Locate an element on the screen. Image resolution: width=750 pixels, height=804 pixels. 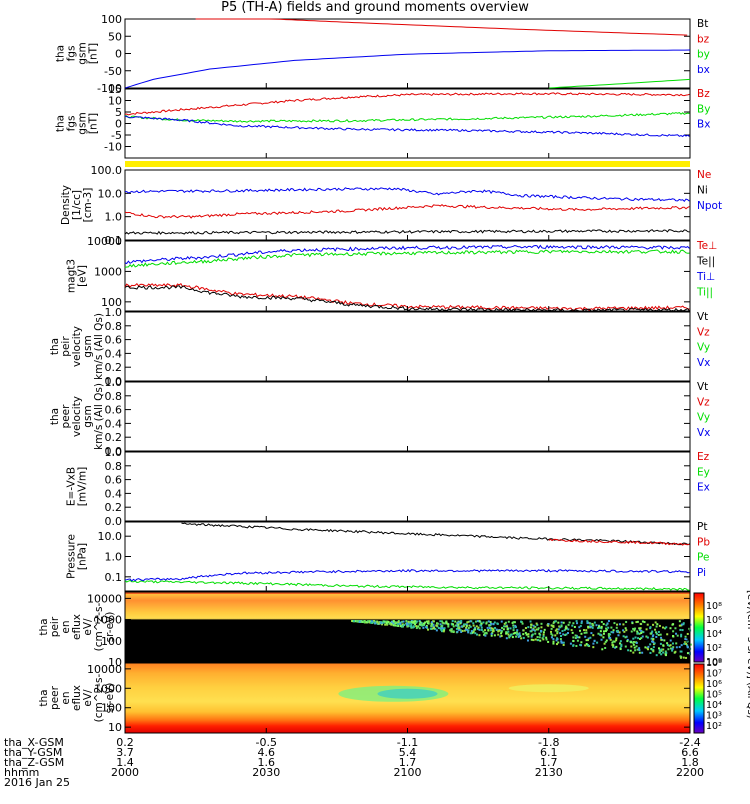
y-tick-label: 50 is located at coordinates (115, 36).